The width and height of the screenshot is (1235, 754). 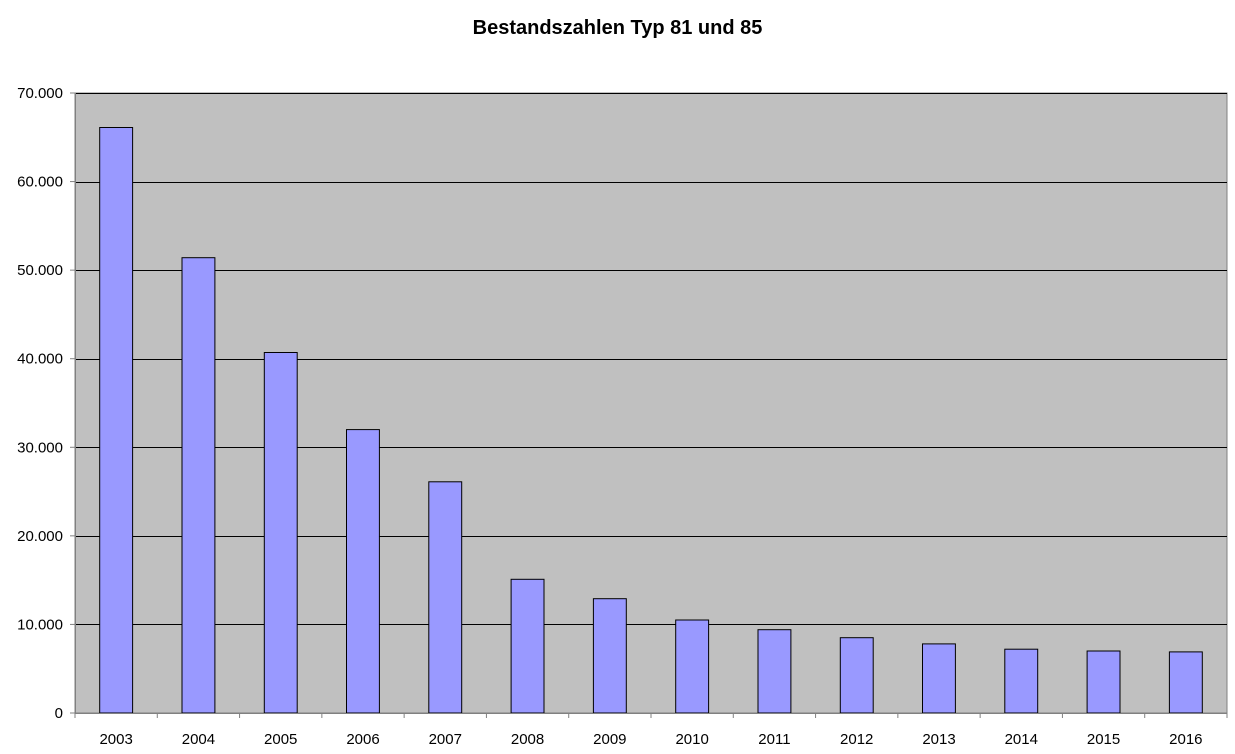 What do you see at coordinates (445, 597) in the screenshot?
I see `bar-2007` at bounding box center [445, 597].